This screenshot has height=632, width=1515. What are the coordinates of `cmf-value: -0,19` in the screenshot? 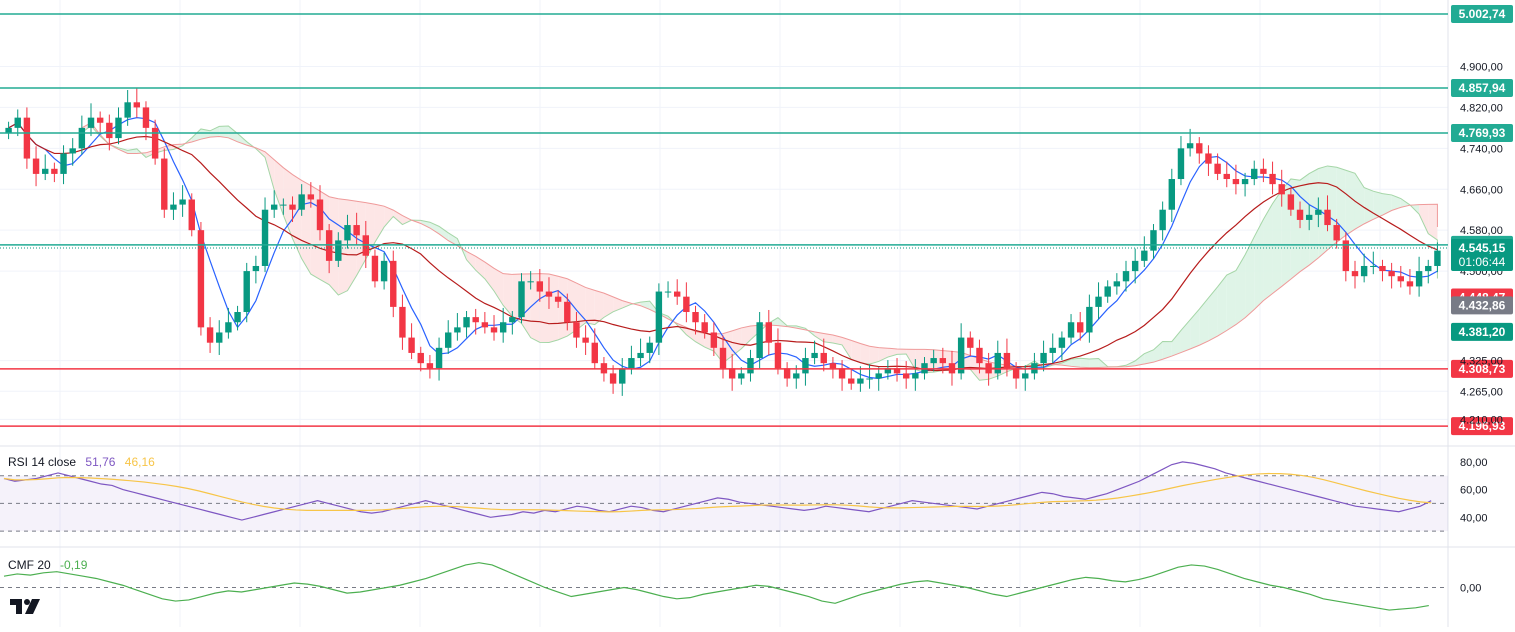 It's located at (73, 565).